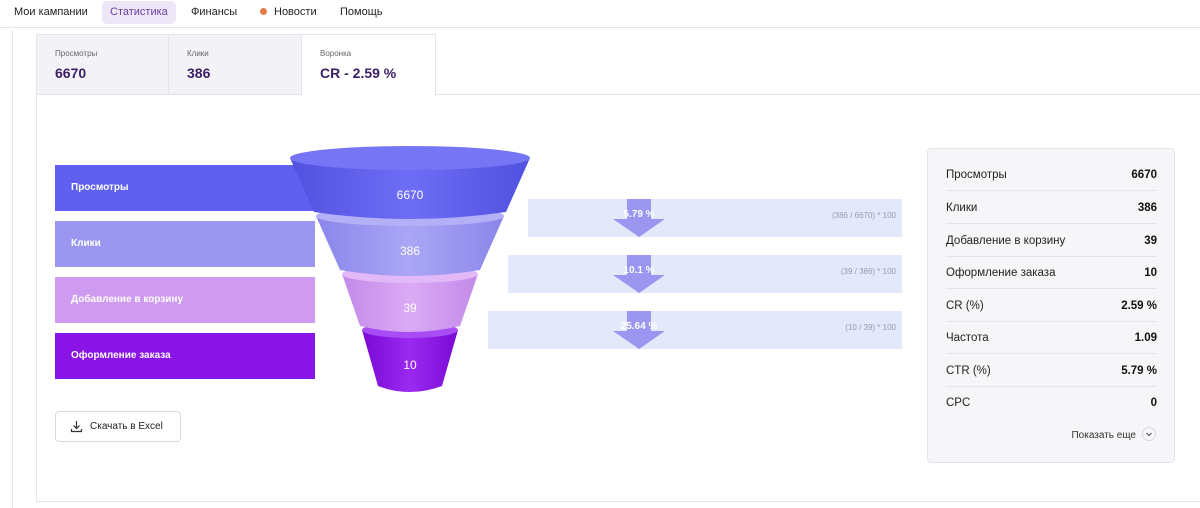  I want to click on conversion-formula-3: (10 / 39) * 100, so click(870, 327).